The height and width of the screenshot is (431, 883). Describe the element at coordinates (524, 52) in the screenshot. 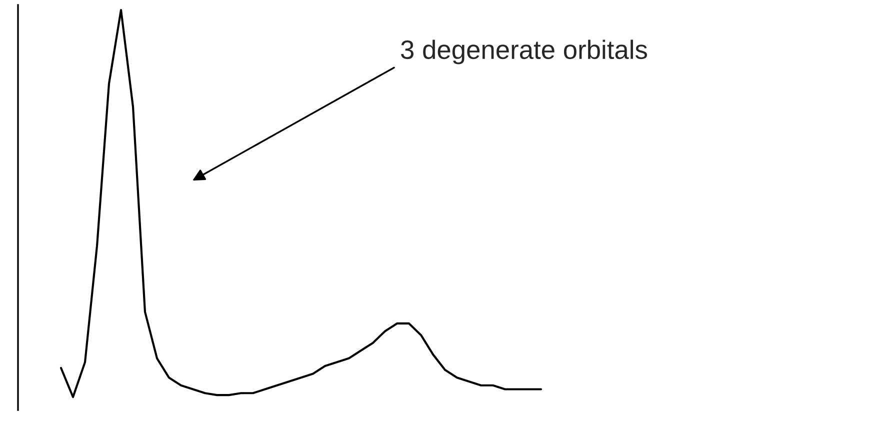

I see `annotation: 3 degenerate orbitals` at that location.